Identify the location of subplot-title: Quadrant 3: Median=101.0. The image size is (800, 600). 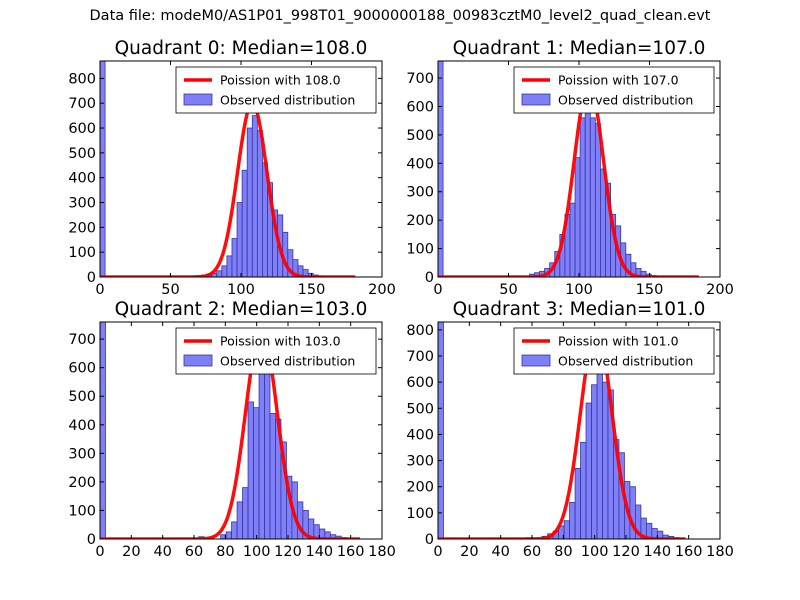
(579, 309).